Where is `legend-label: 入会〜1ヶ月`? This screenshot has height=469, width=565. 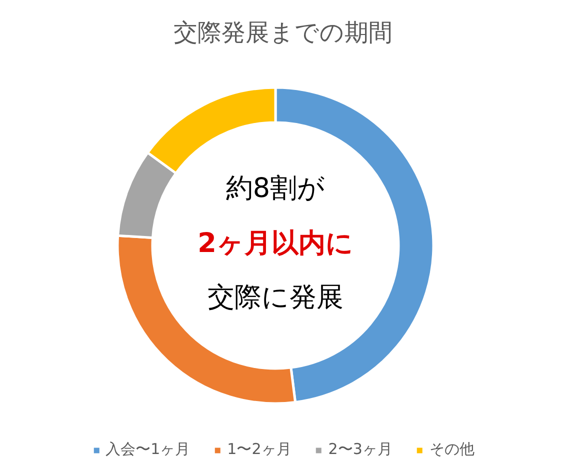
legend-label: 入会〜1ヶ月 is located at coordinates (148, 449).